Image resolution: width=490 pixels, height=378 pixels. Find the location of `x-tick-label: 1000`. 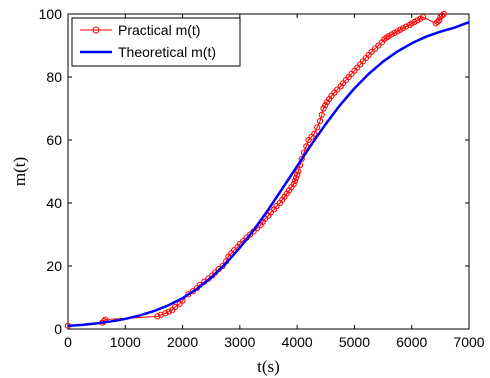

x-tick-label: 1000 is located at coordinates (125, 342).